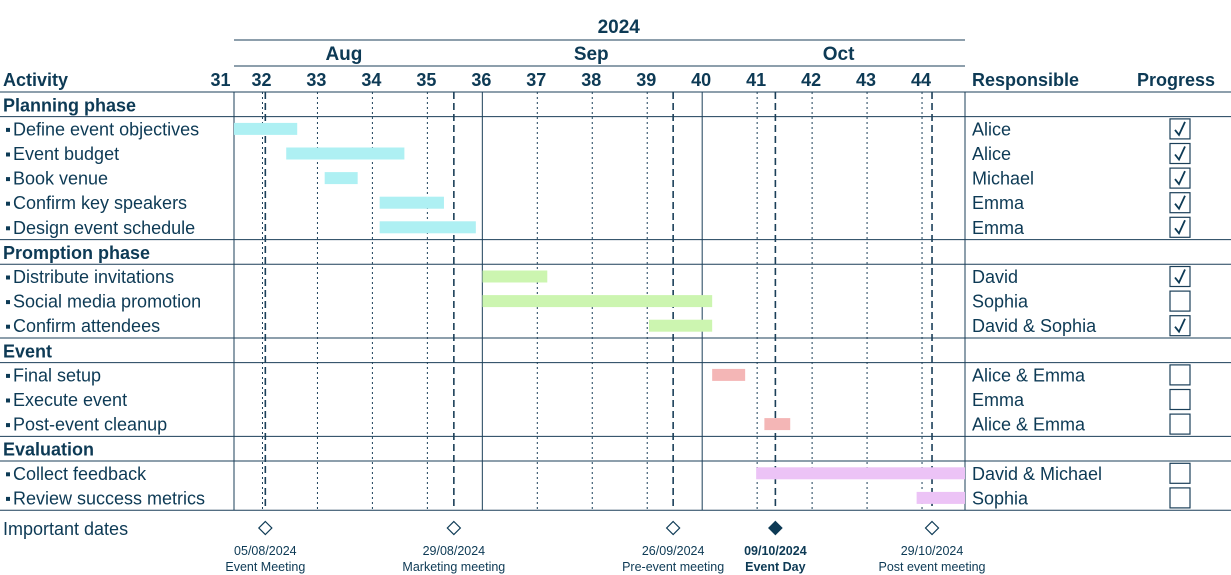 This screenshot has height=575, width=1231. Describe the element at coordinates (426, 80) in the screenshot. I see `week-label-35: 35` at that location.